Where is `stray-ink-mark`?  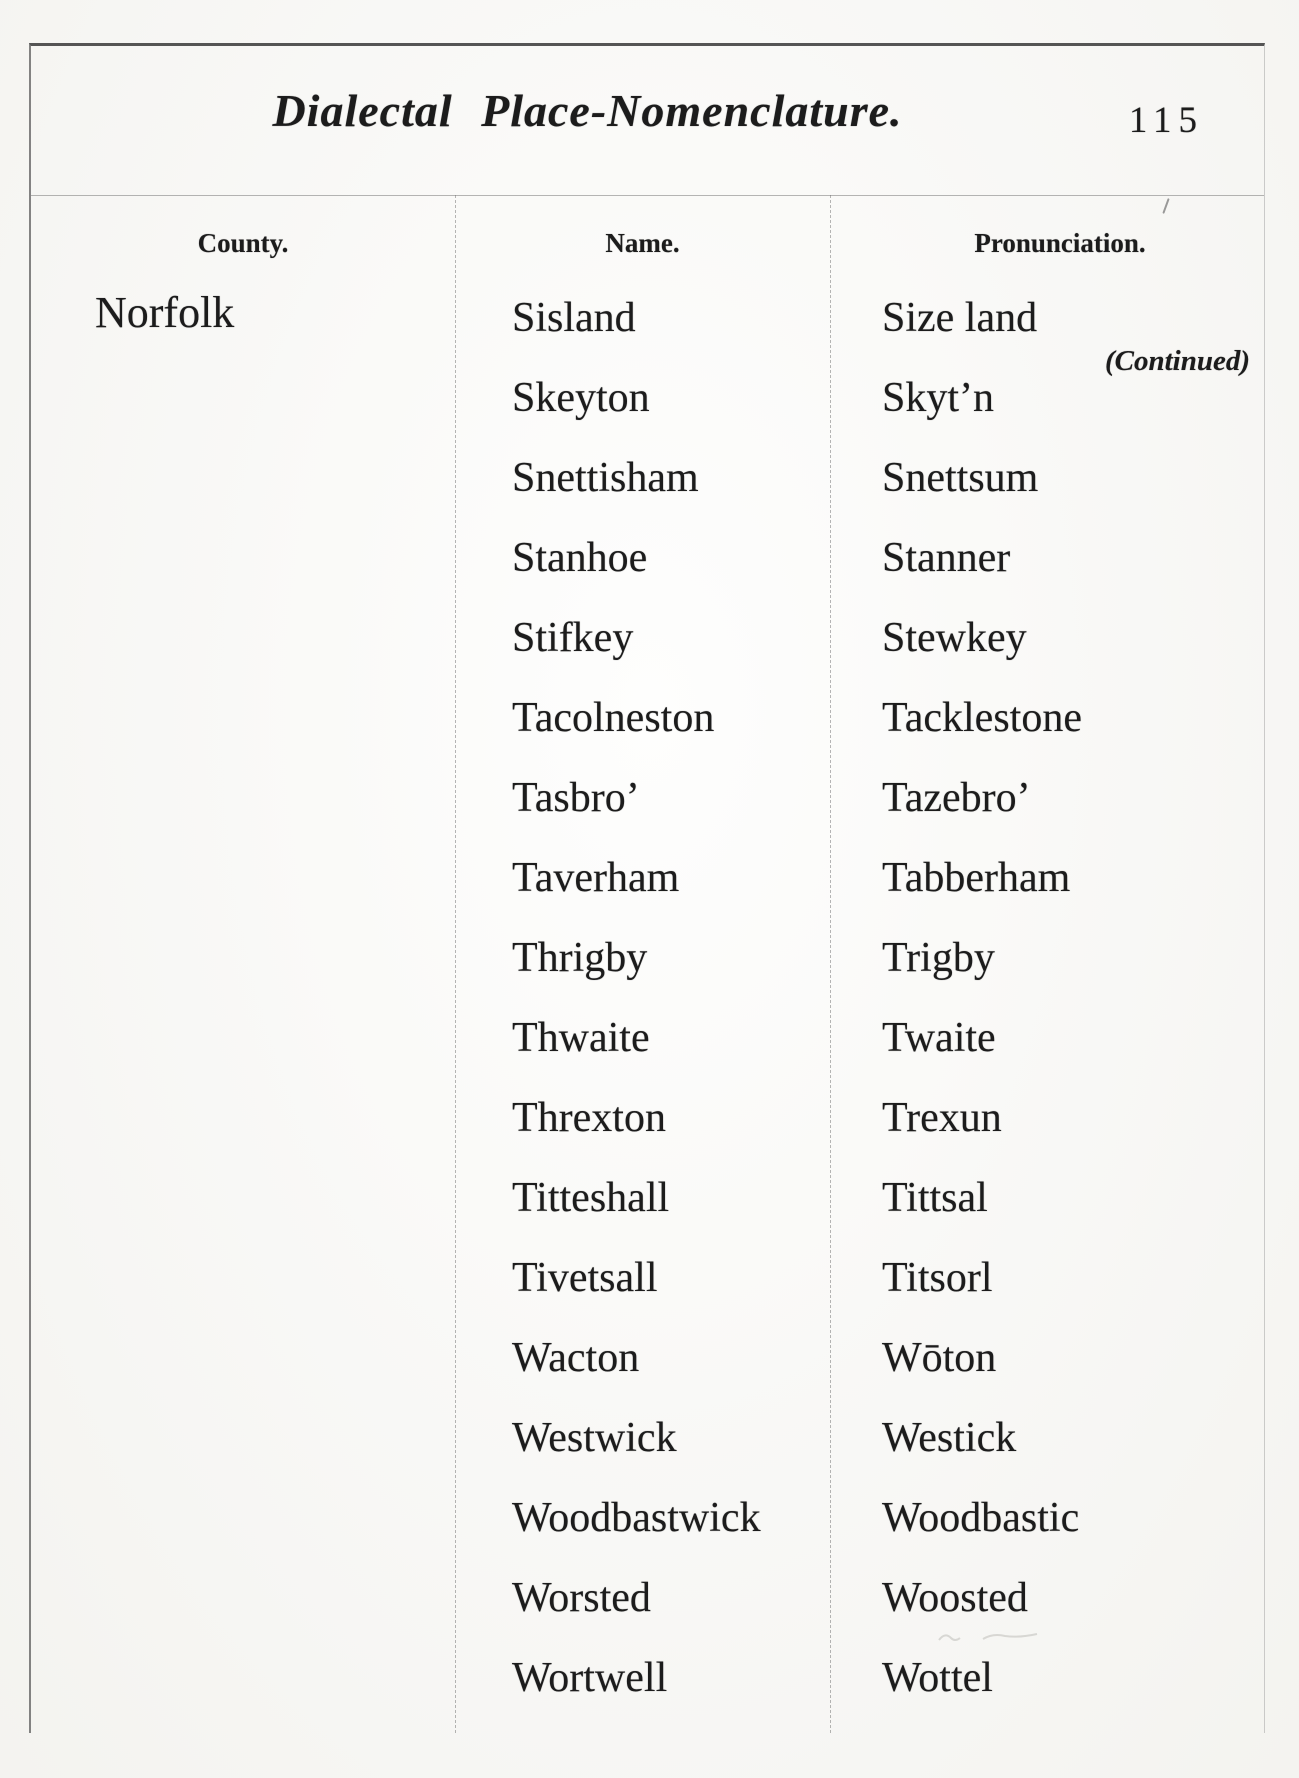
stray-ink-mark is located at coordinates (1166, 206).